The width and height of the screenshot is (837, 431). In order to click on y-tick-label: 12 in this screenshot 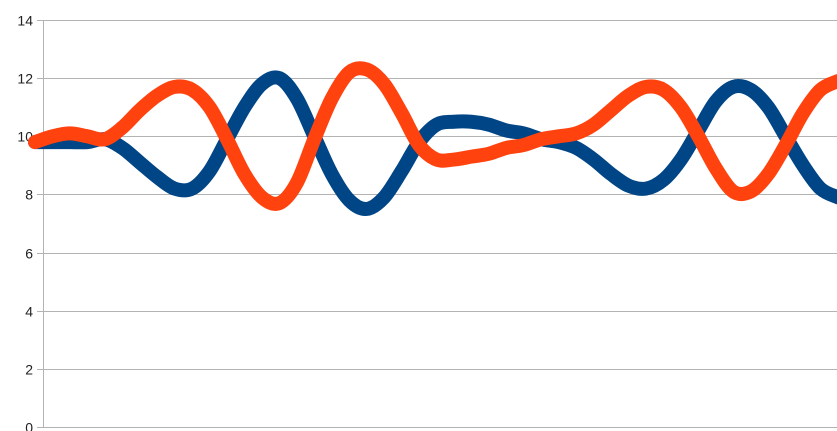, I will do `click(25, 79)`.